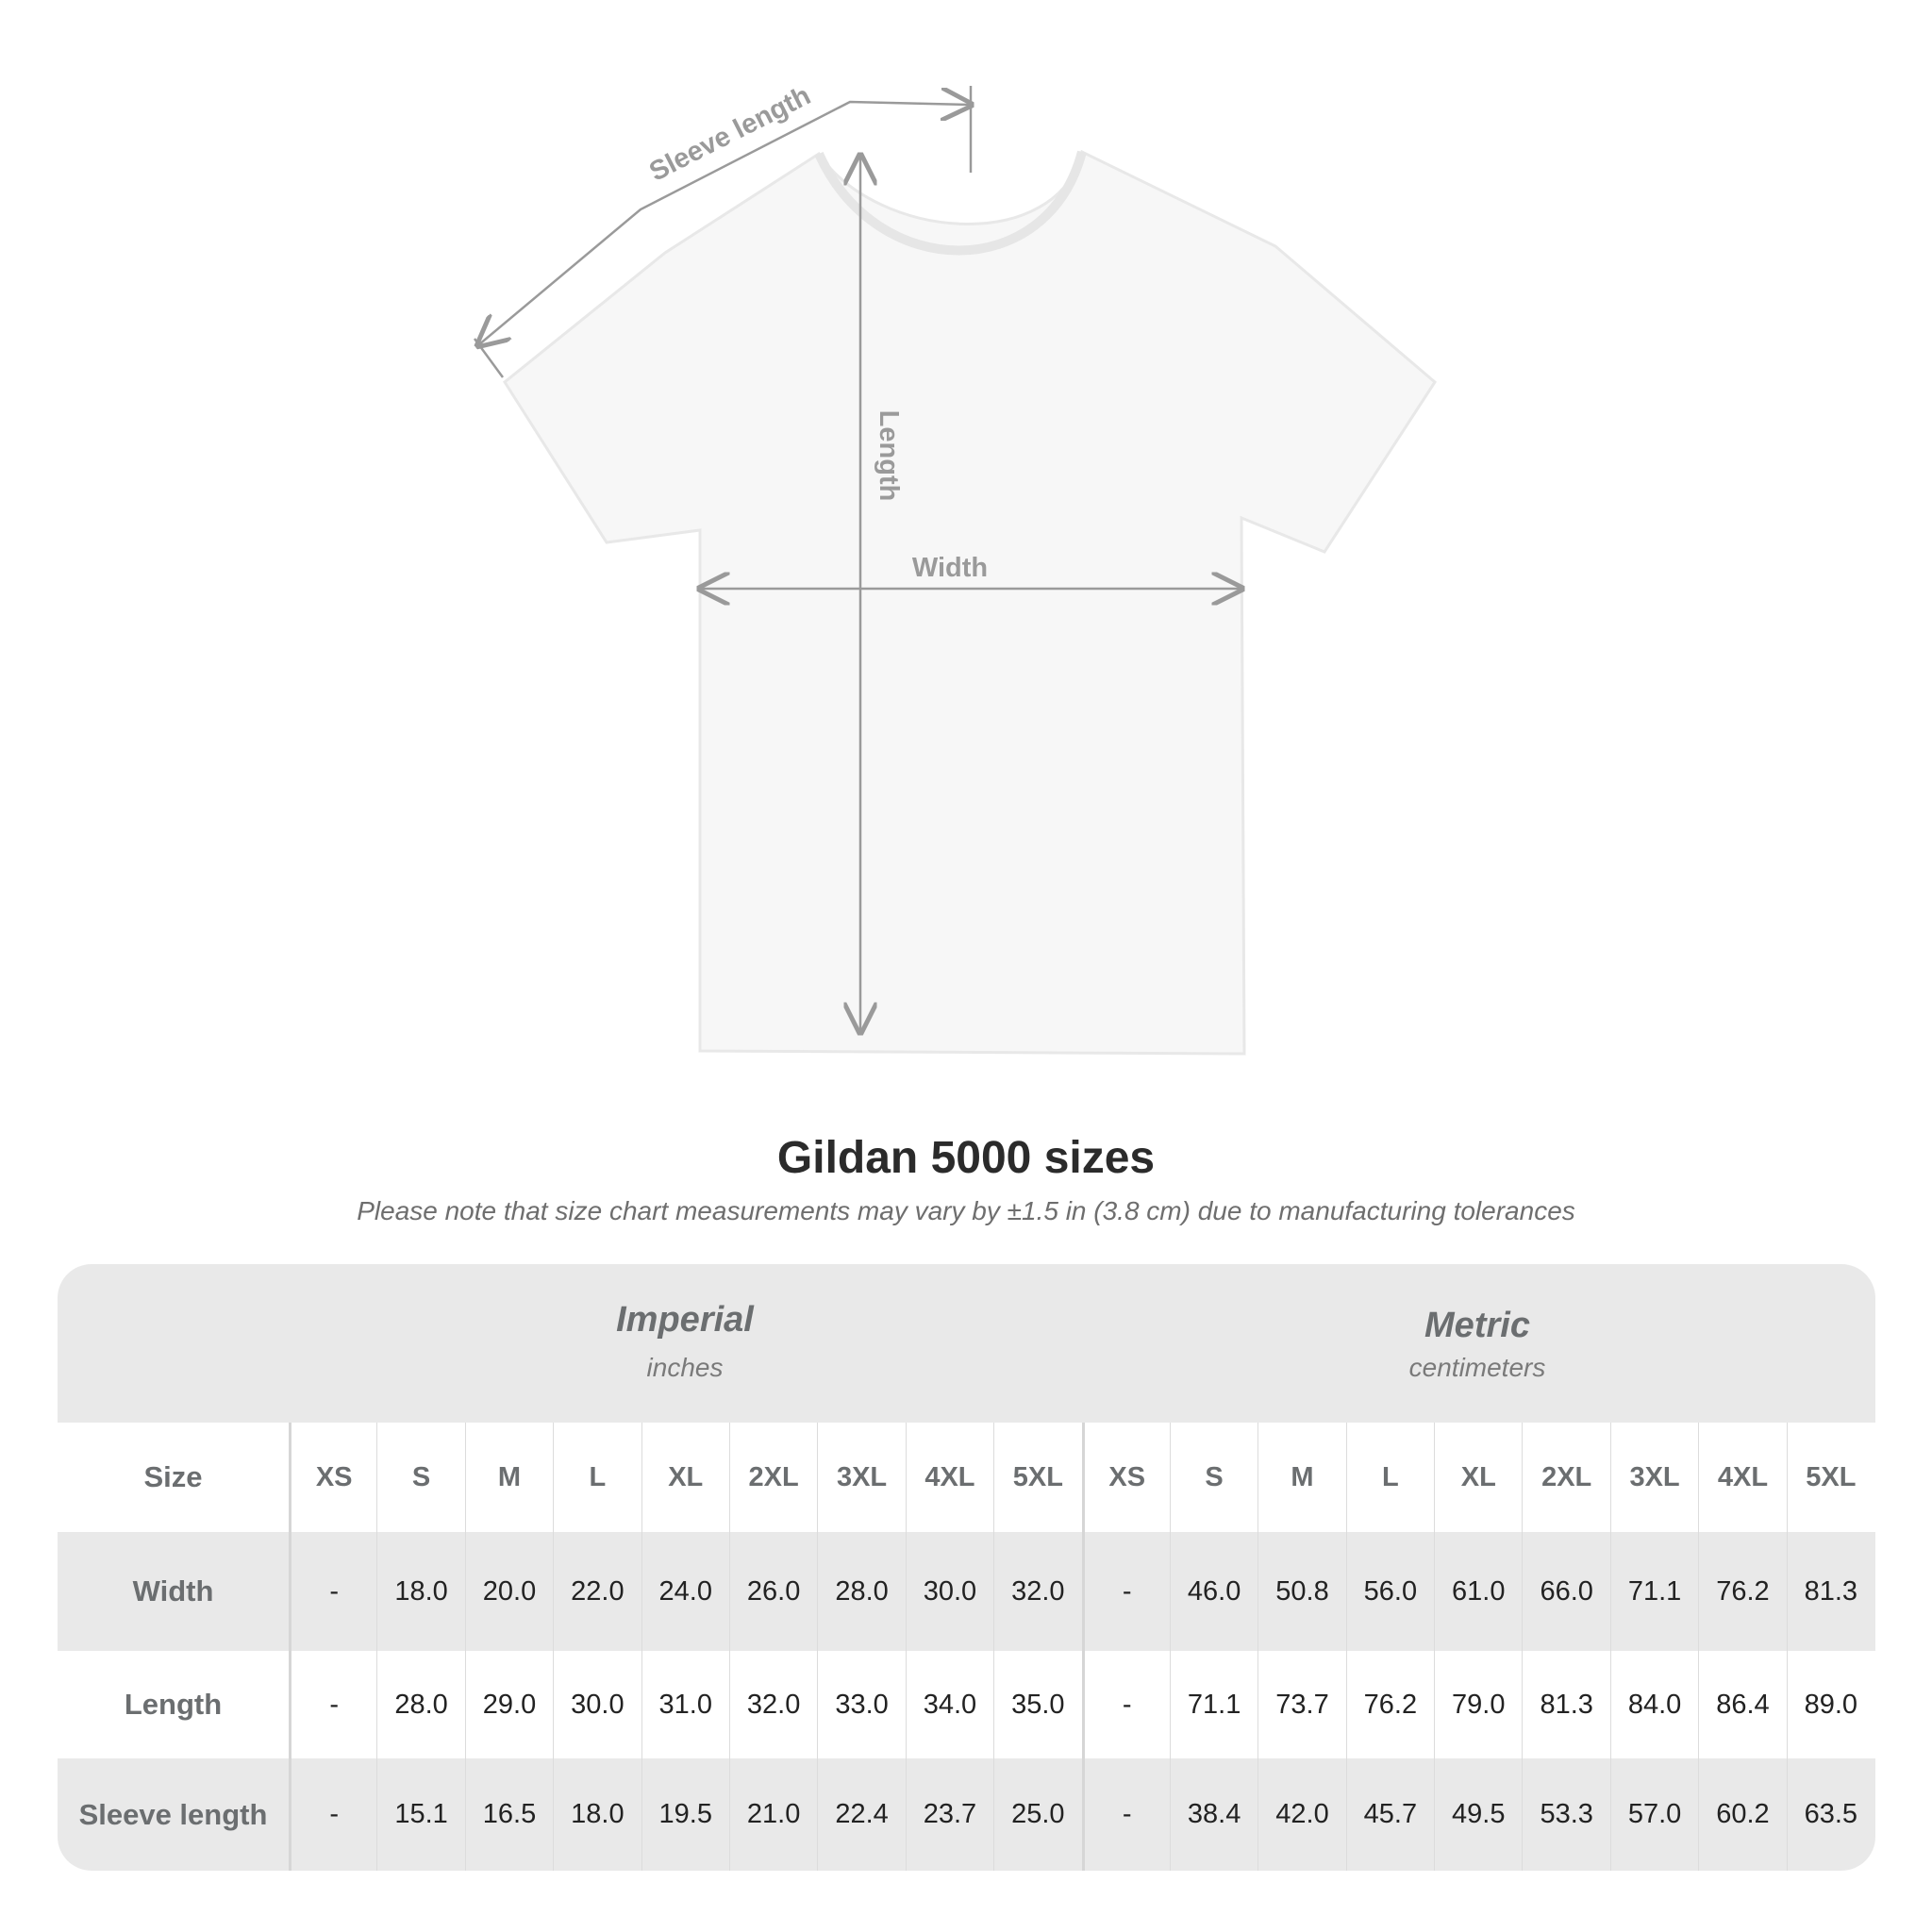  Describe the element at coordinates (173, 1814) in the screenshot. I see `row-label: Sleeve length` at that location.